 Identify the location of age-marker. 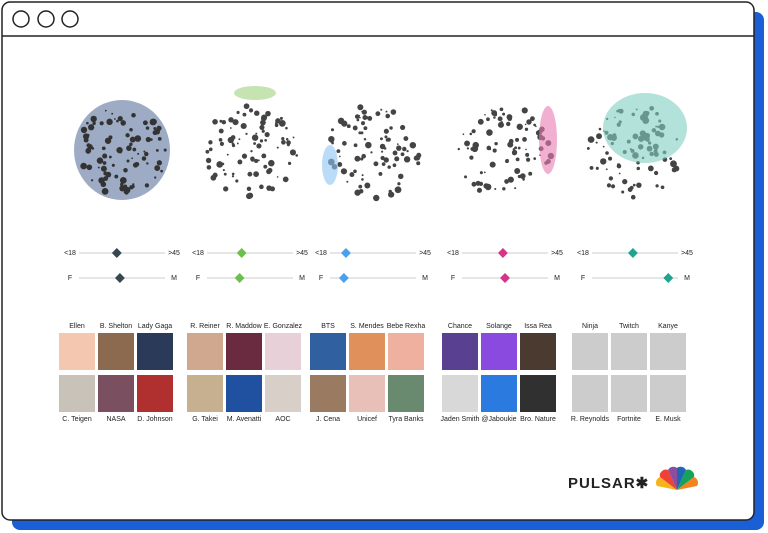
(241, 253).